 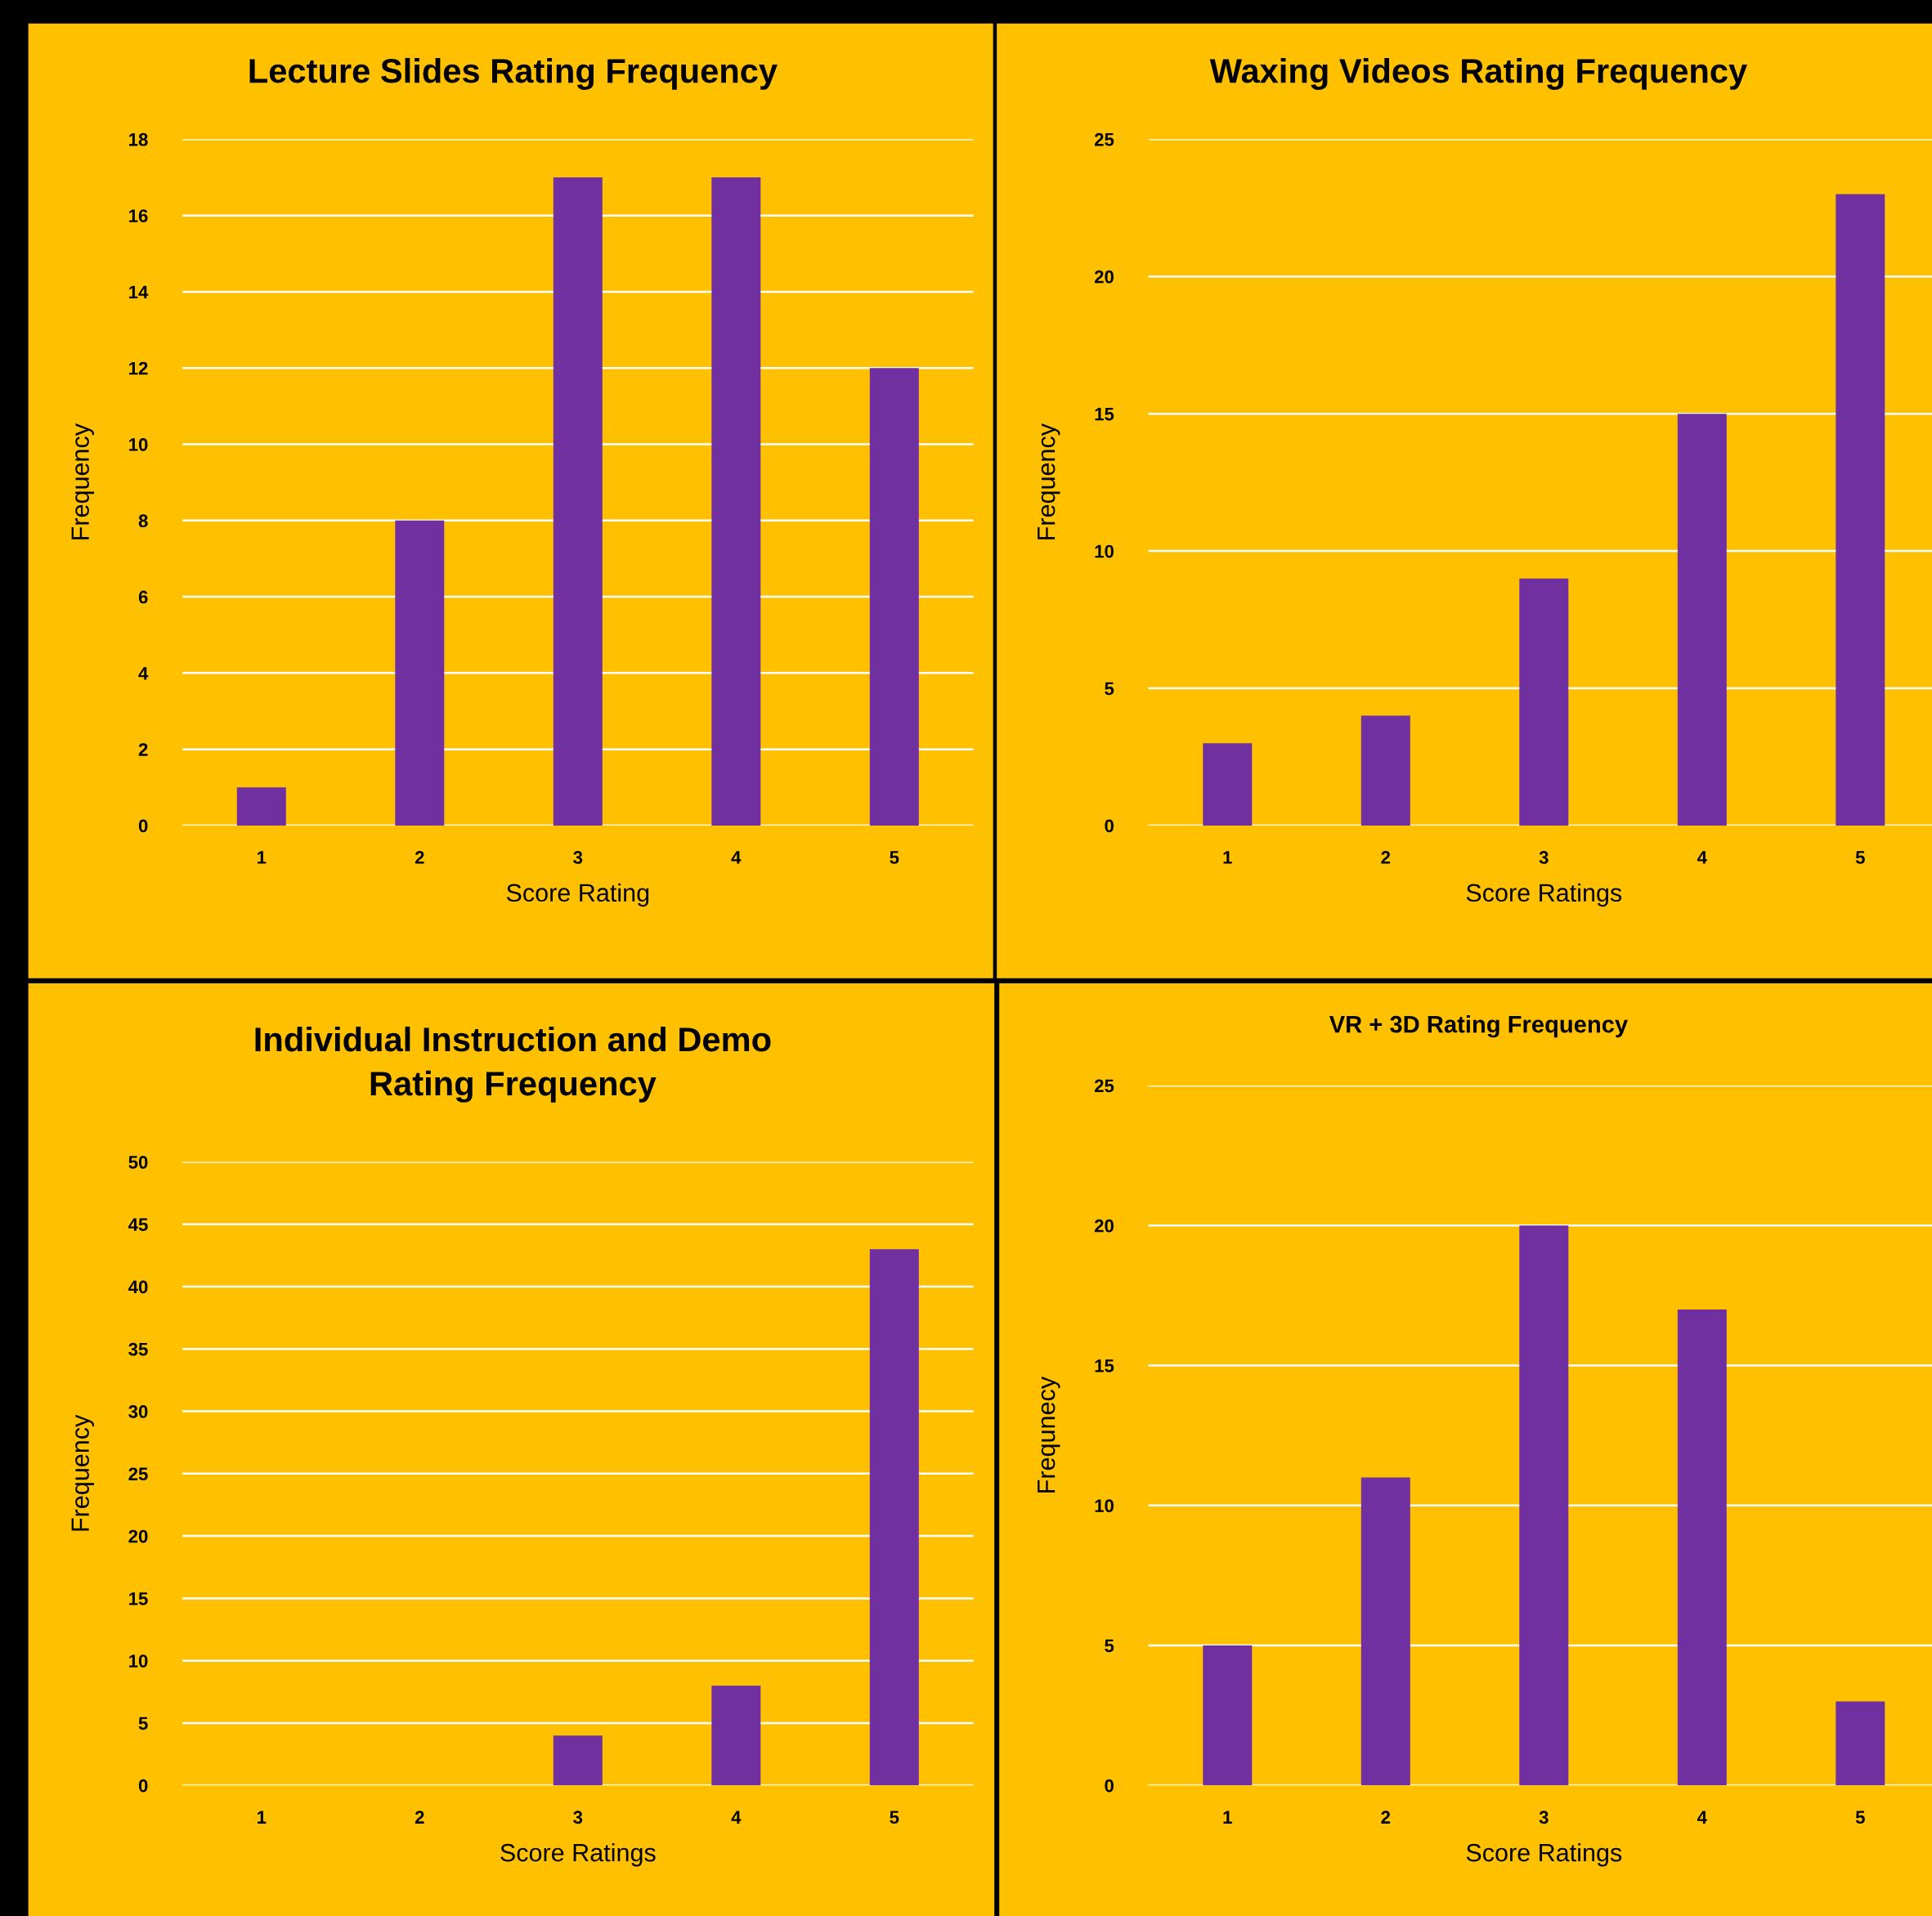 What do you see at coordinates (138, 1349) in the screenshot?
I see `y-tick-label: 35` at bounding box center [138, 1349].